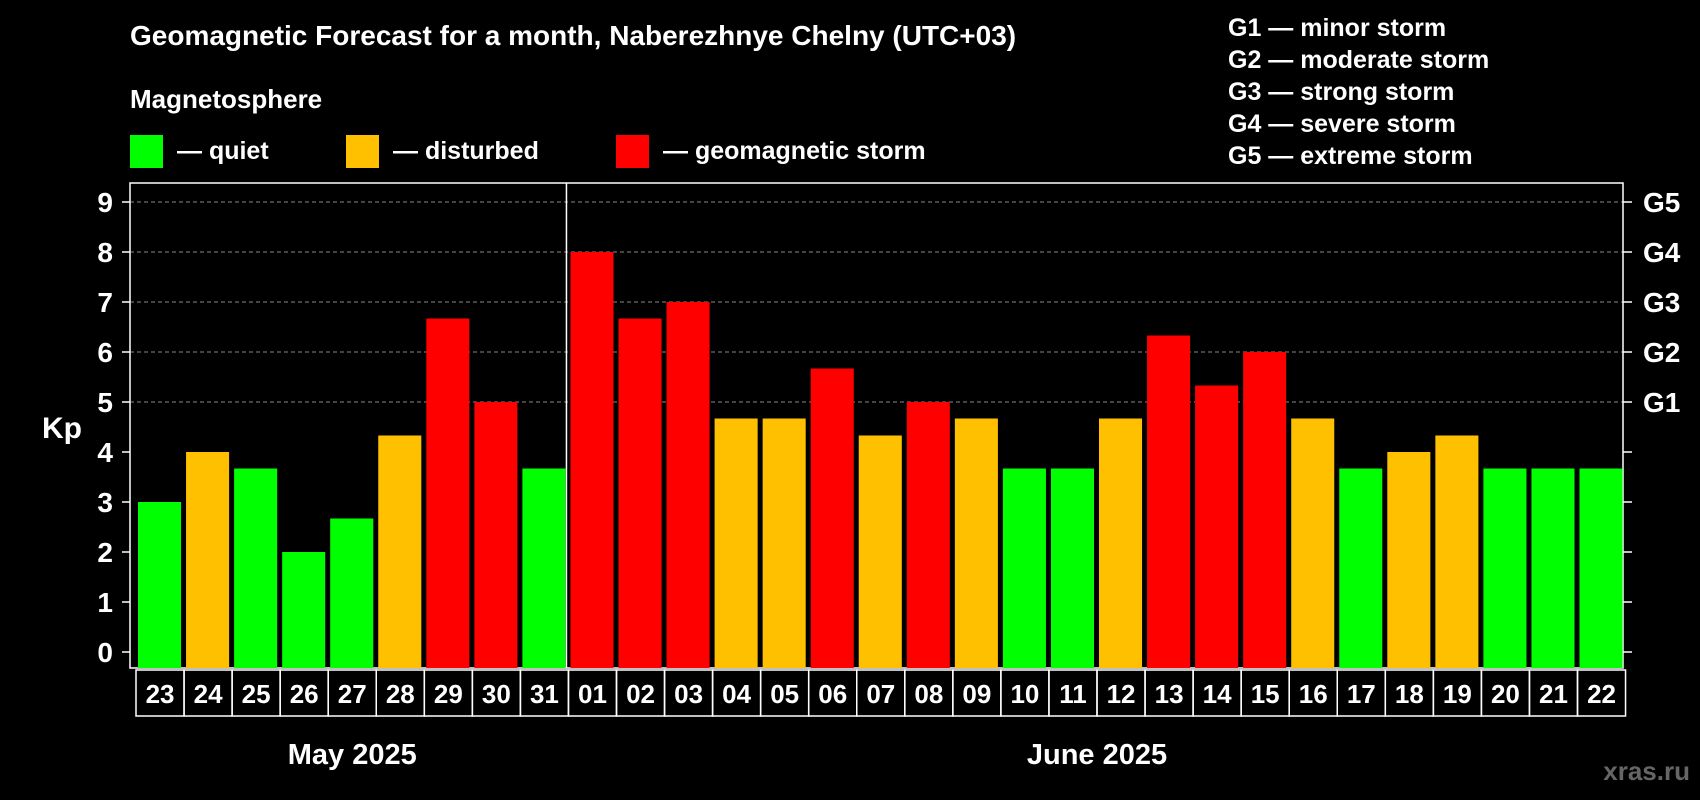 The height and width of the screenshot is (800, 1700). I want to click on date-label: 02, so click(640, 694).